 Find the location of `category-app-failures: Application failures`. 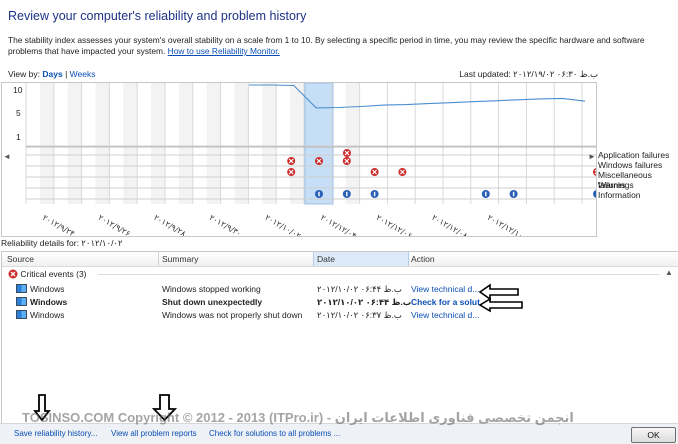

category-app-failures: Application failures is located at coordinates (634, 155).